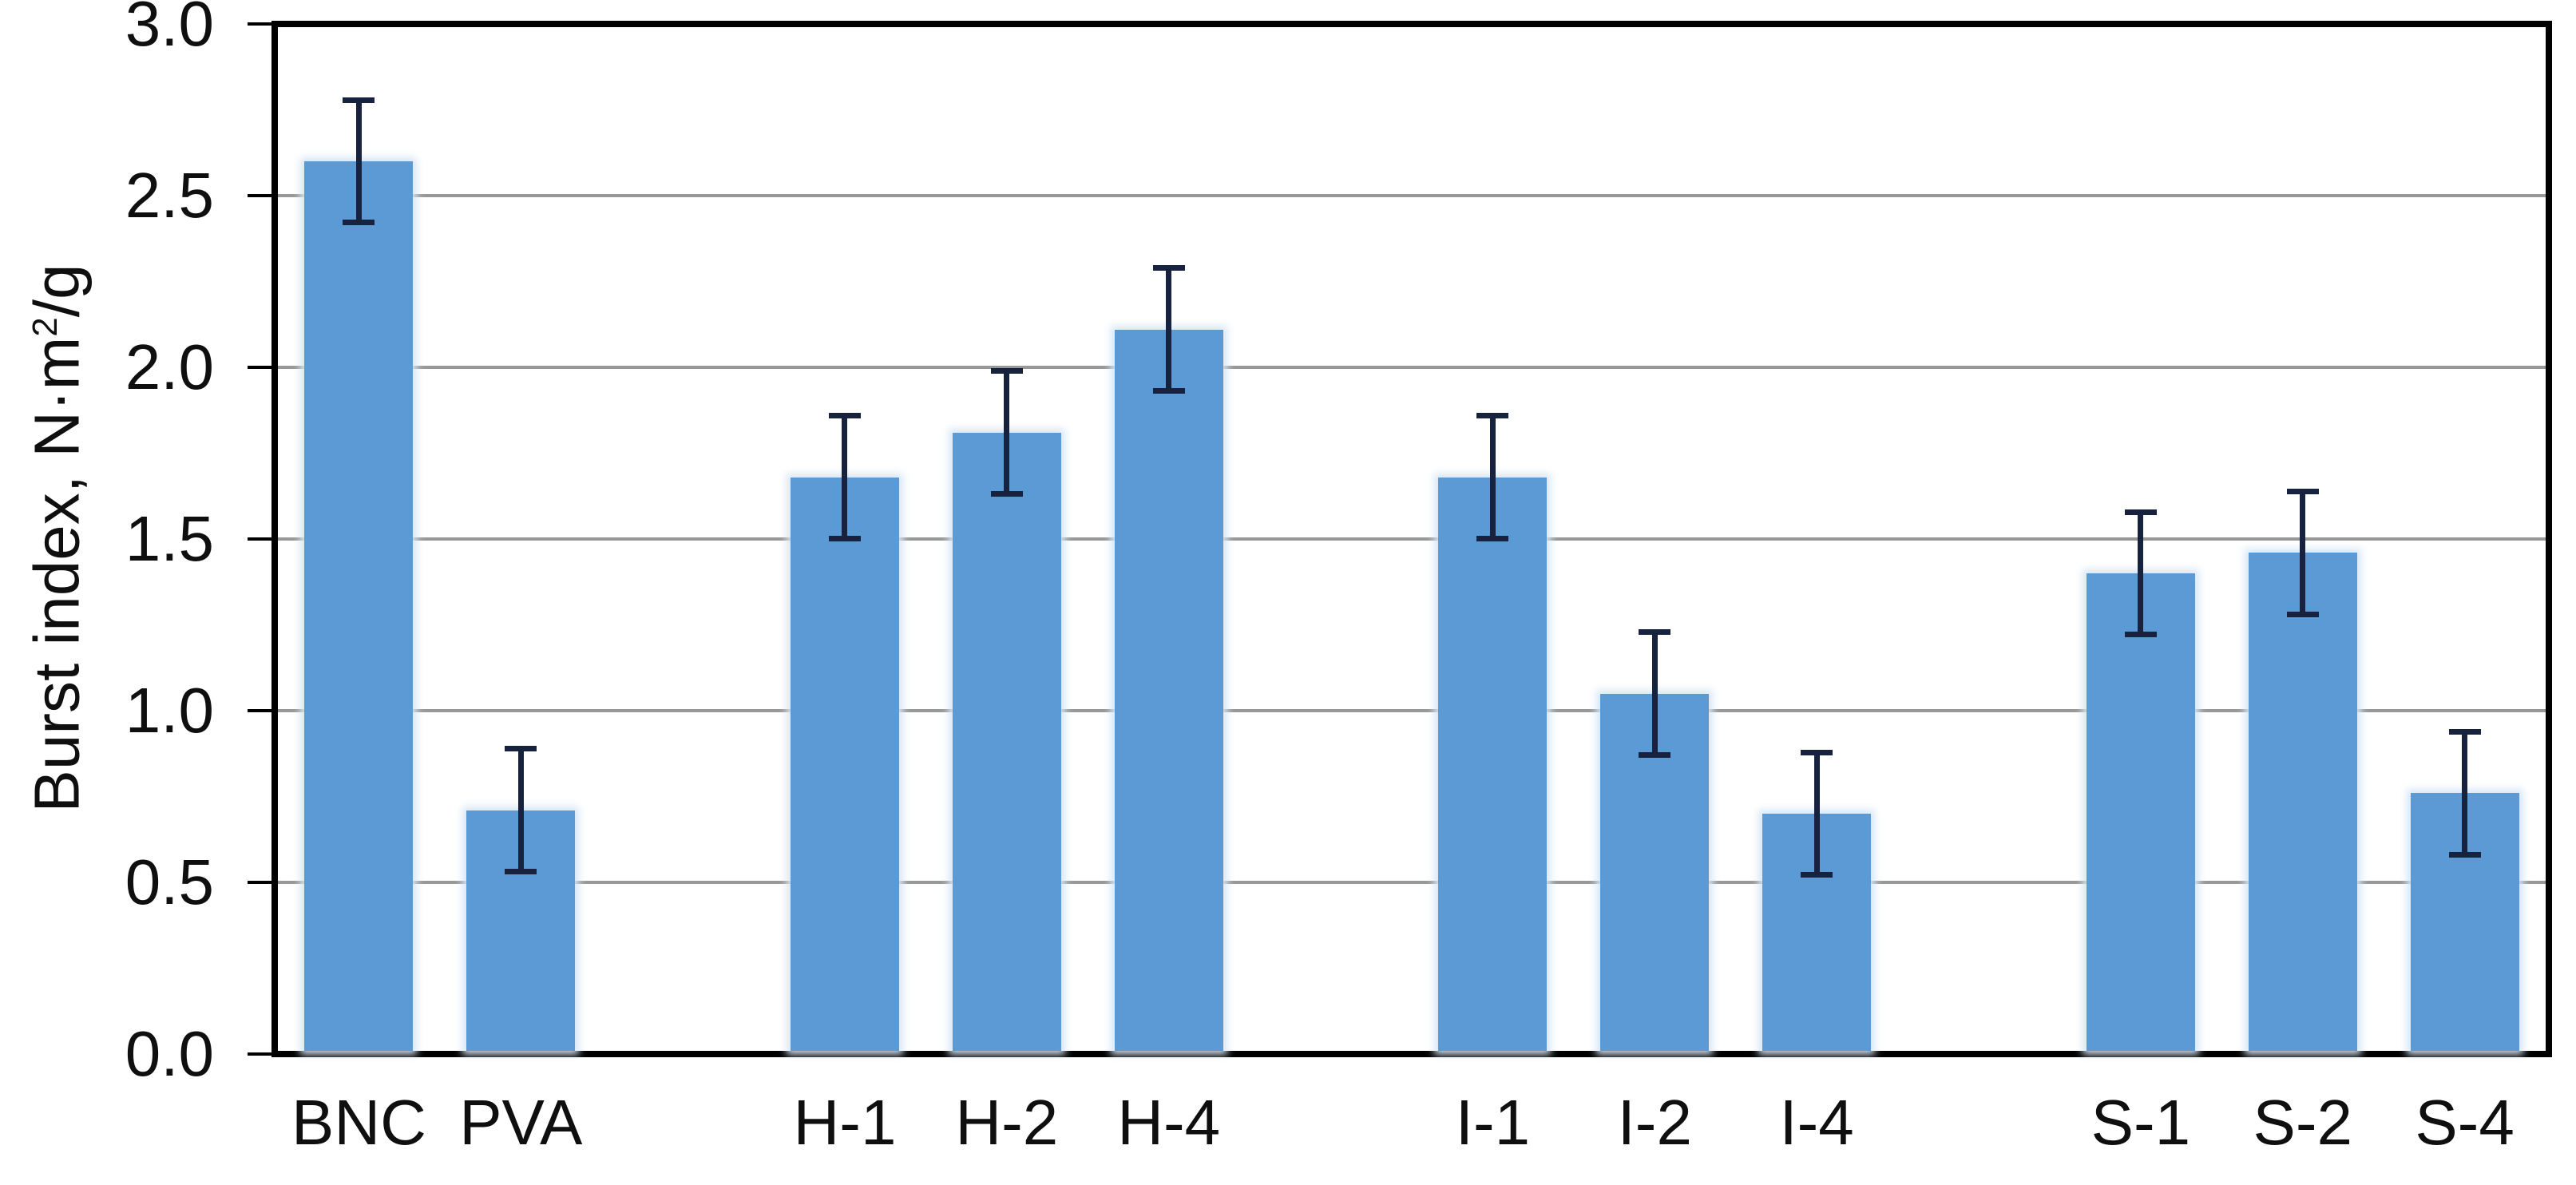 The height and width of the screenshot is (1185, 2576). I want to click on x-axis-label-I-4: I-4, so click(1816, 1122).